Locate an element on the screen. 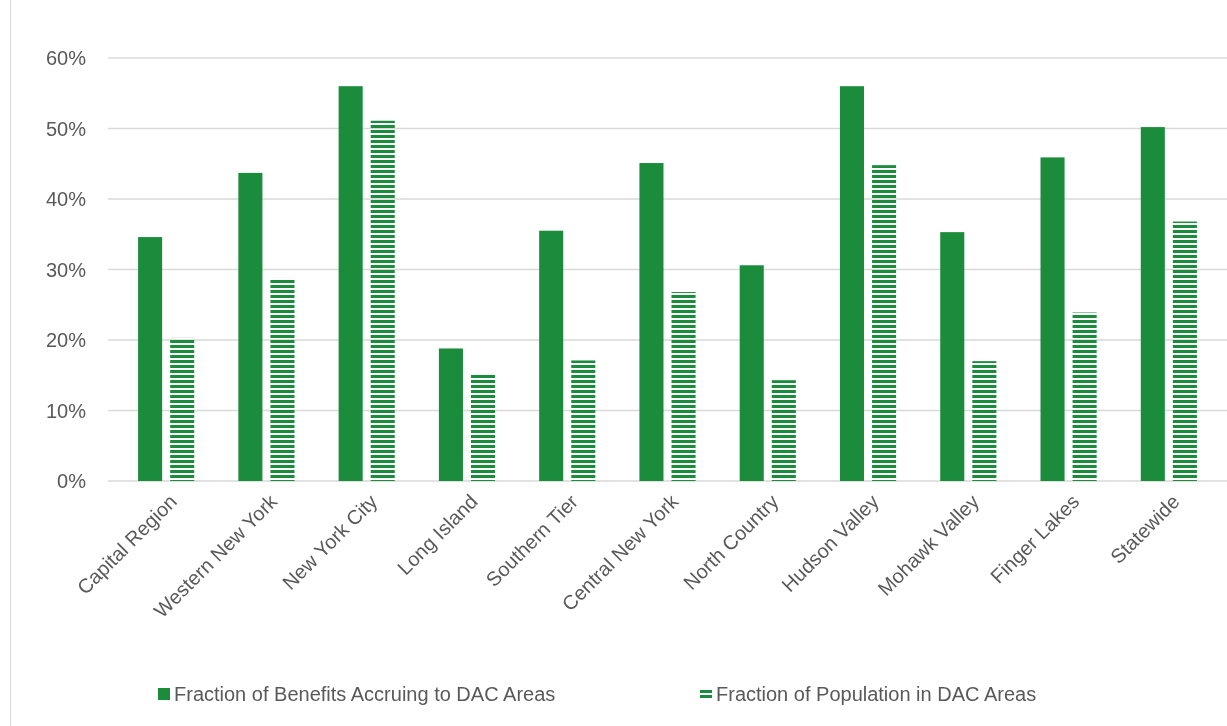  y-tick-label: 0% is located at coordinates (72, 481).